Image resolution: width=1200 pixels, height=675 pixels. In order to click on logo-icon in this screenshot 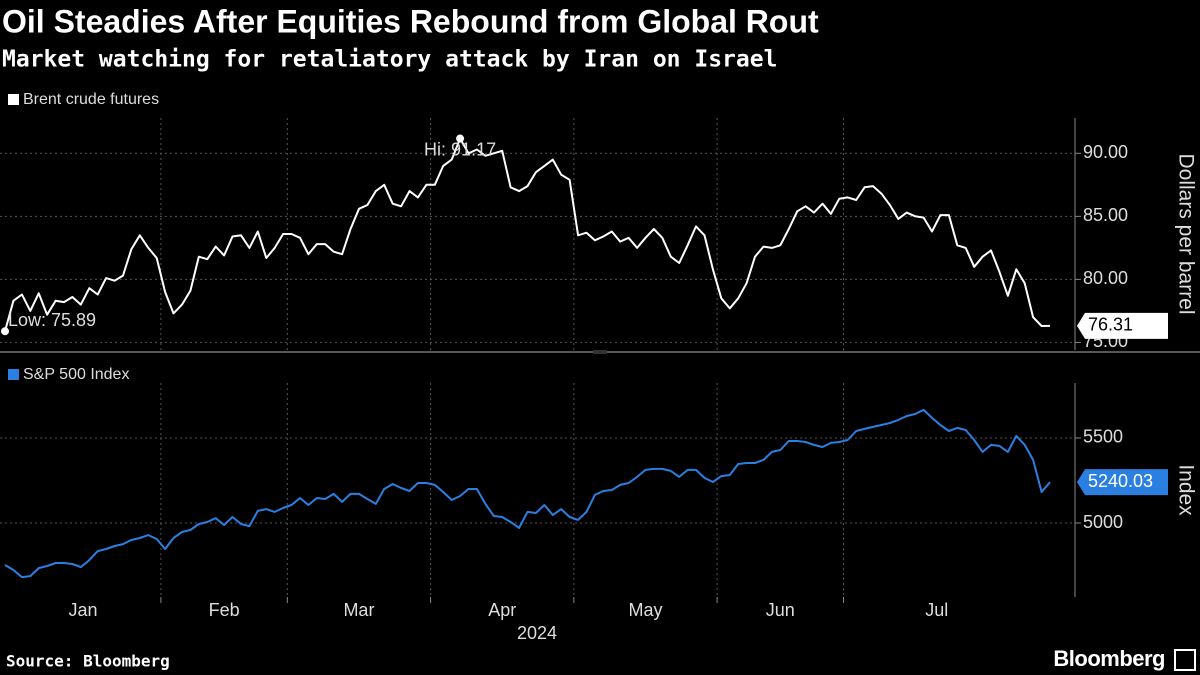, I will do `click(1185, 660)`.